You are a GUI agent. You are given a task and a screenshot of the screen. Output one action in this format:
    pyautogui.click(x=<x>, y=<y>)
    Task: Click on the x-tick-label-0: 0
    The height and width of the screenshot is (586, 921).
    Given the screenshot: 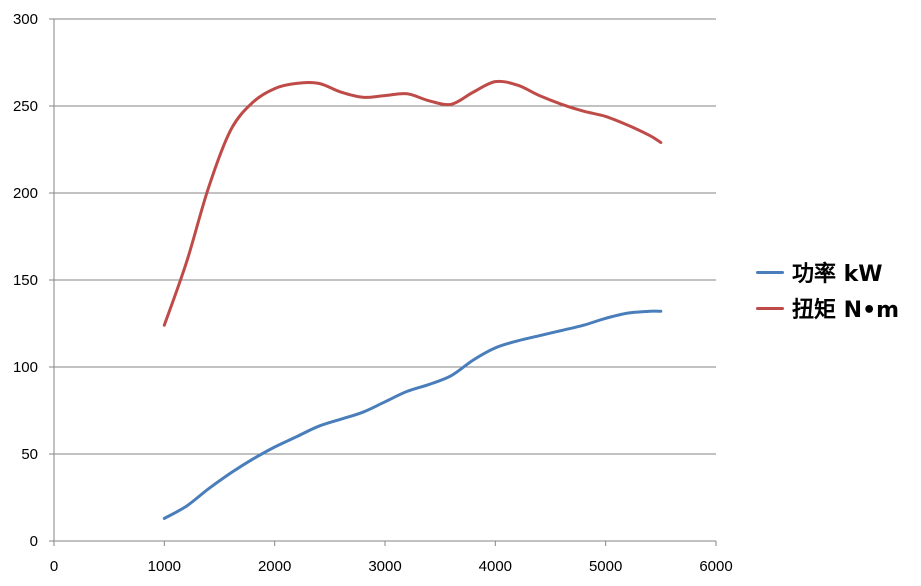 What is the action you would take?
    pyautogui.click(x=54, y=566)
    